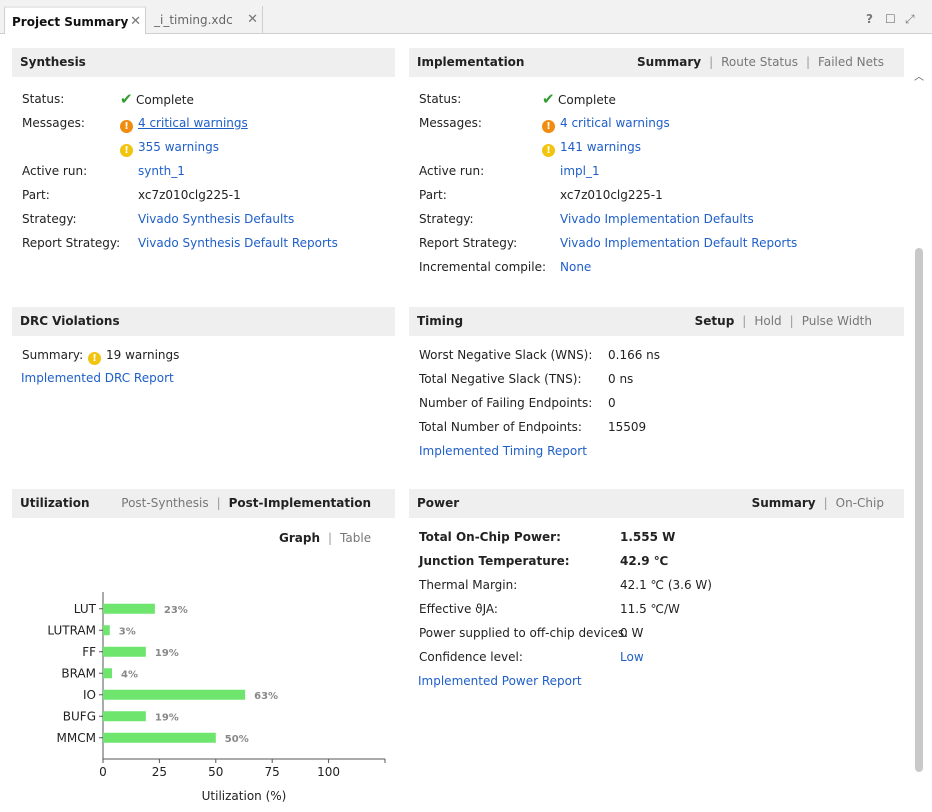 The height and width of the screenshot is (812, 932). What do you see at coordinates (466, 17) in the screenshot?
I see `editor-tab-bar: Project Summary ✕ _i_timing.xdc ✕ ? ☐ ⤢` at bounding box center [466, 17].